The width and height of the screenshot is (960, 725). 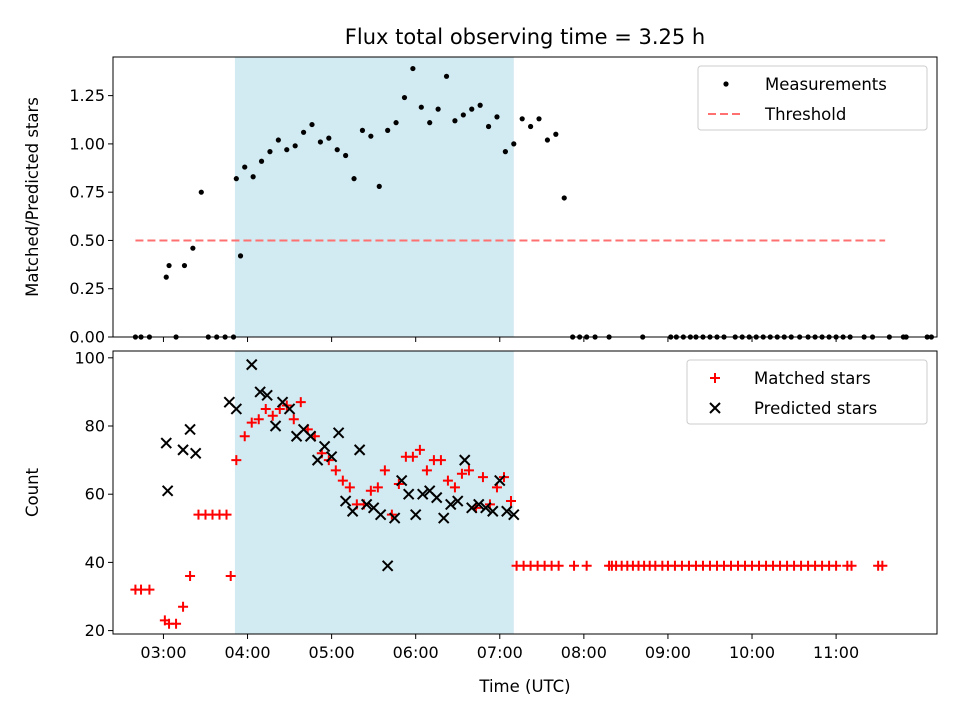 What do you see at coordinates (525, 37) in the screenshot?
I see `chart-title: Flux total observing time = 3.25 h` at bounding box center [525, 37].